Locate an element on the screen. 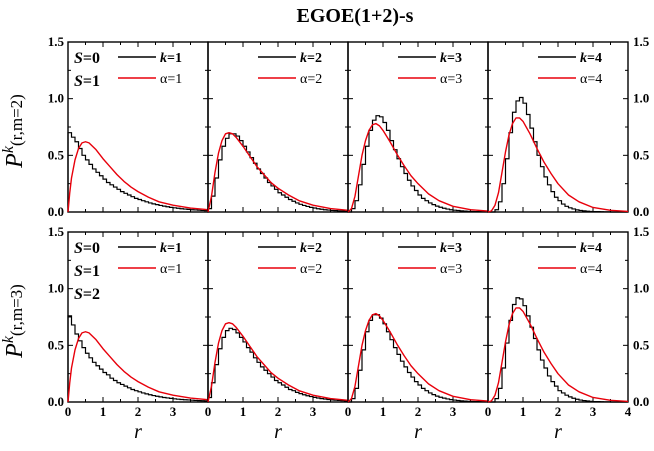 The height and width of the screenshot is (451, 654). y-axis-label-main: P is located at coordinates (15, 161).